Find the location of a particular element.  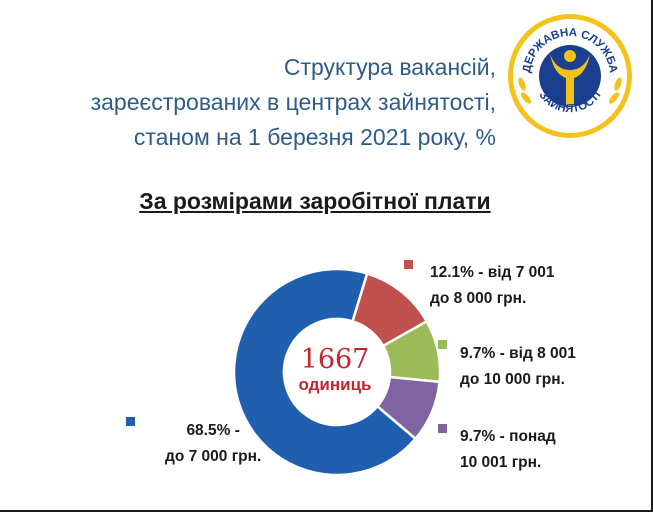

slice-label-1-line-2: до 7 000 грн. is located at coordinates (213, 456).